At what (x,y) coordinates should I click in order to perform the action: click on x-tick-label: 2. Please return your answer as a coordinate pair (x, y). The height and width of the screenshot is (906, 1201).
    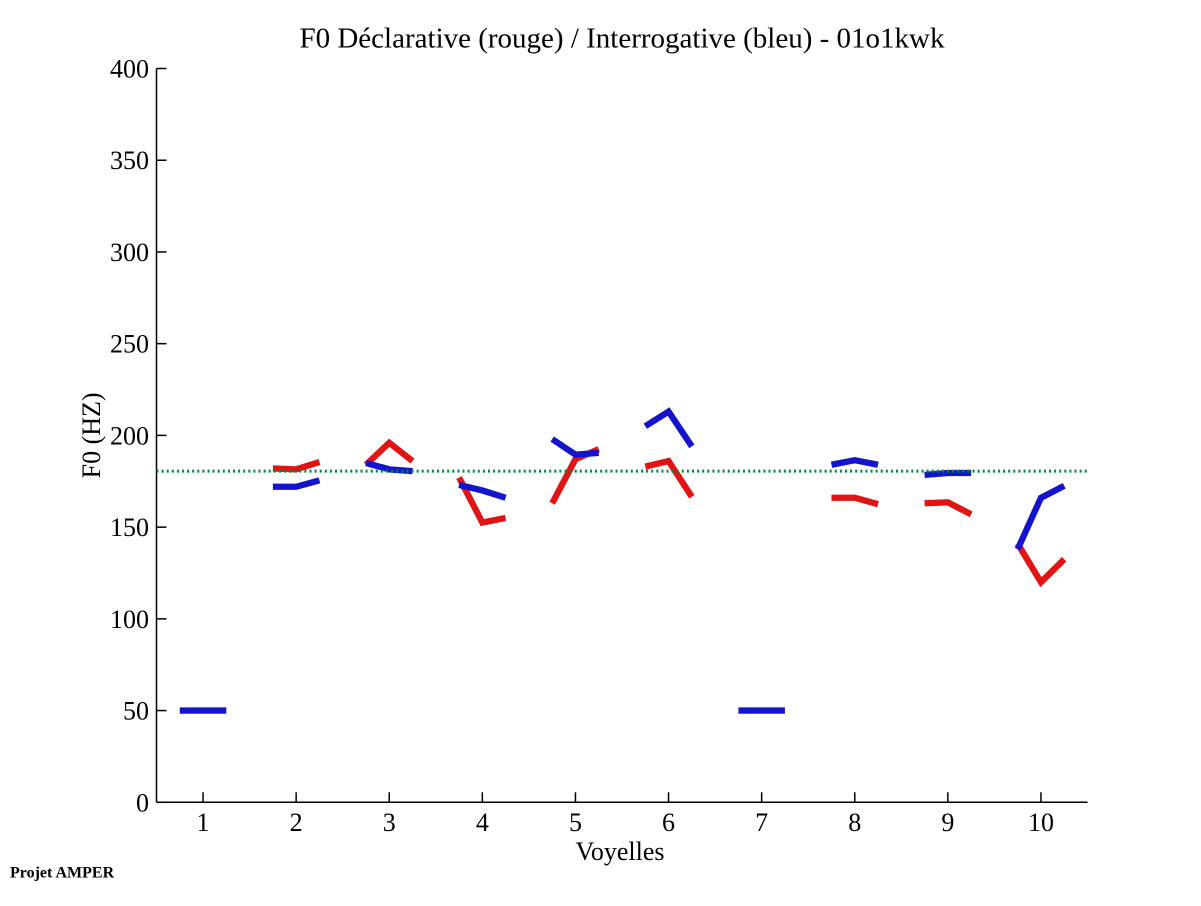
    Looking at the image, I should click on (296, 822).